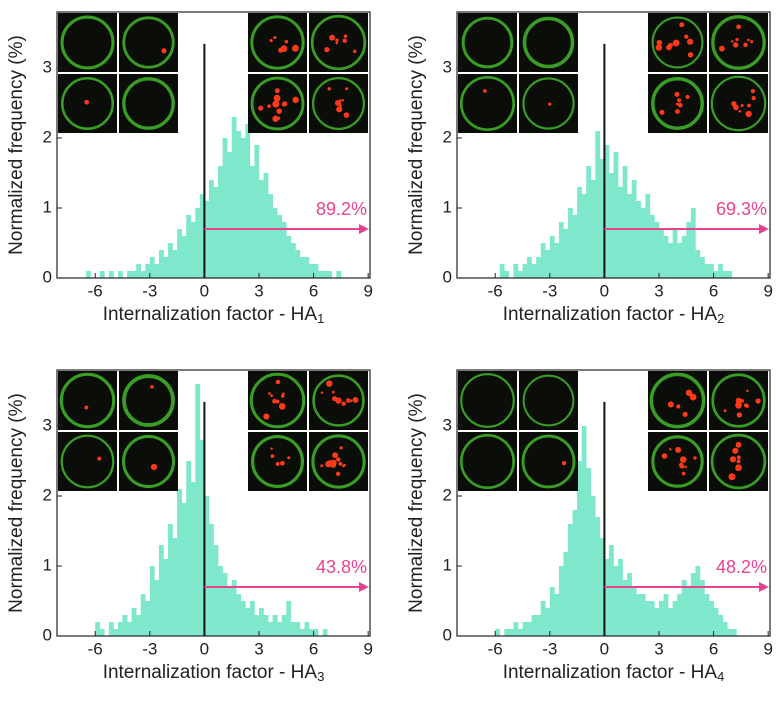 The height and width of the screenshot is (706, 776). What do you see at coordinates (47, 206) in the screenshot?
I see `y-tick-label: 1` at bounding box center [47, 206].